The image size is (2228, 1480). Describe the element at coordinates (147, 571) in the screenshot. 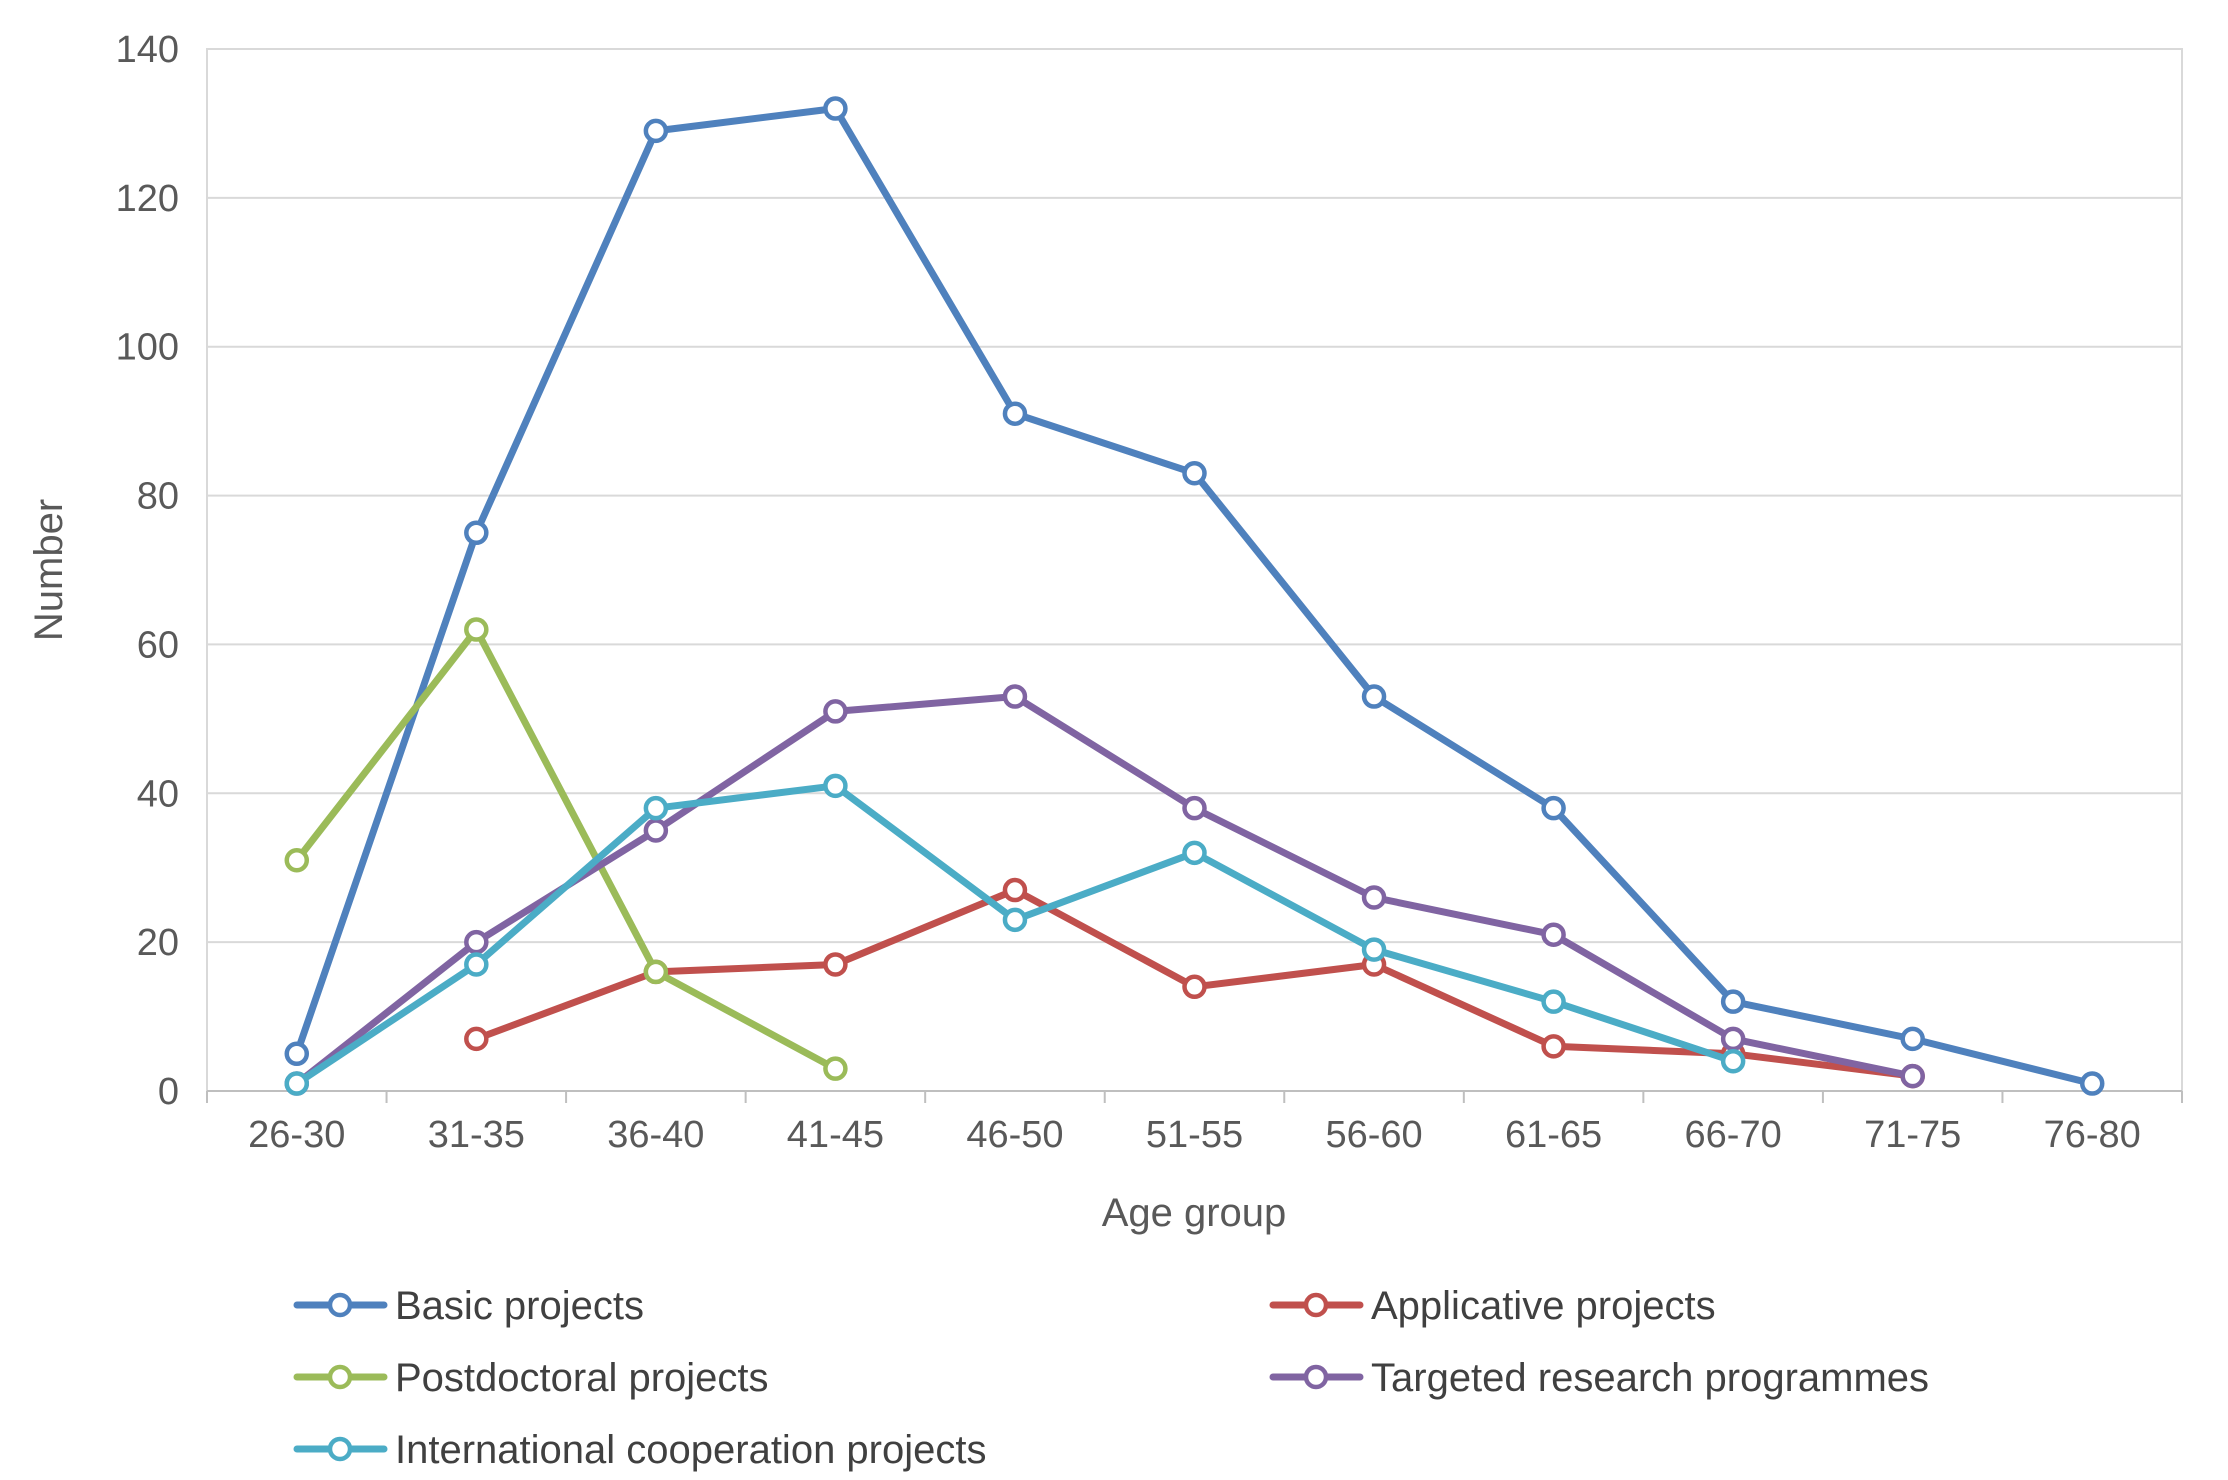

I see `y-axis: 0 20 40 60 80 100 120 140` at that location.